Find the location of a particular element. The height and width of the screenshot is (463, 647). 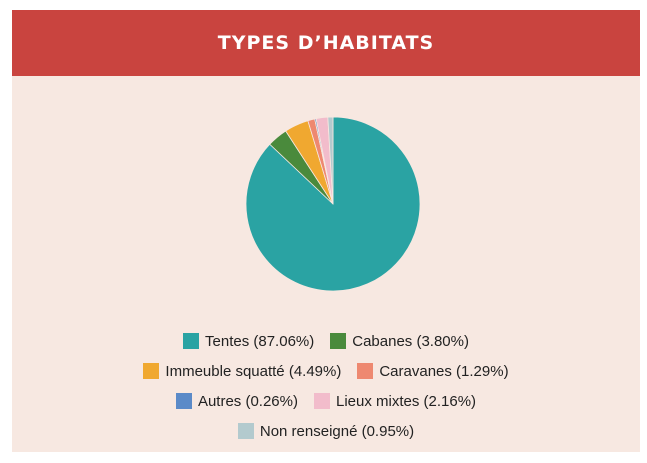

legend-label: Cabanes (3.80%) is located at coordinates (410, 341).